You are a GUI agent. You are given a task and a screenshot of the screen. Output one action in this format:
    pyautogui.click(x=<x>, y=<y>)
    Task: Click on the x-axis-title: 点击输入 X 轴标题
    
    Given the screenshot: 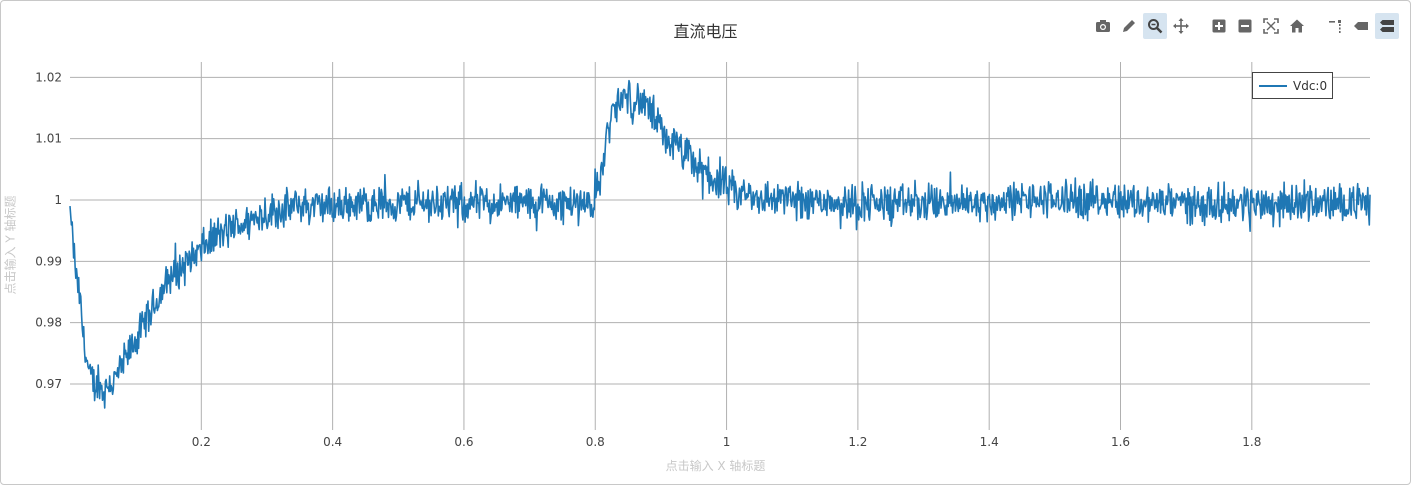 What is the action you would take?
    pyautogui.click(x=715, y=466)
    